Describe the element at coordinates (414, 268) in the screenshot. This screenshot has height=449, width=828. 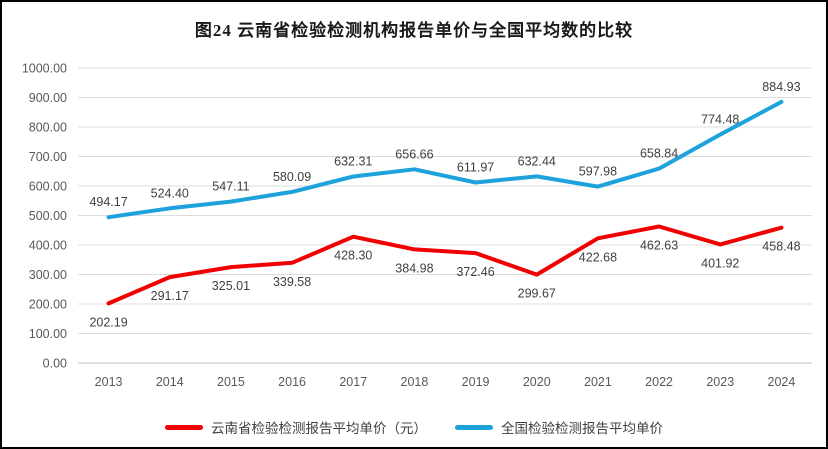
I see `data-label: 384.98` at that location.